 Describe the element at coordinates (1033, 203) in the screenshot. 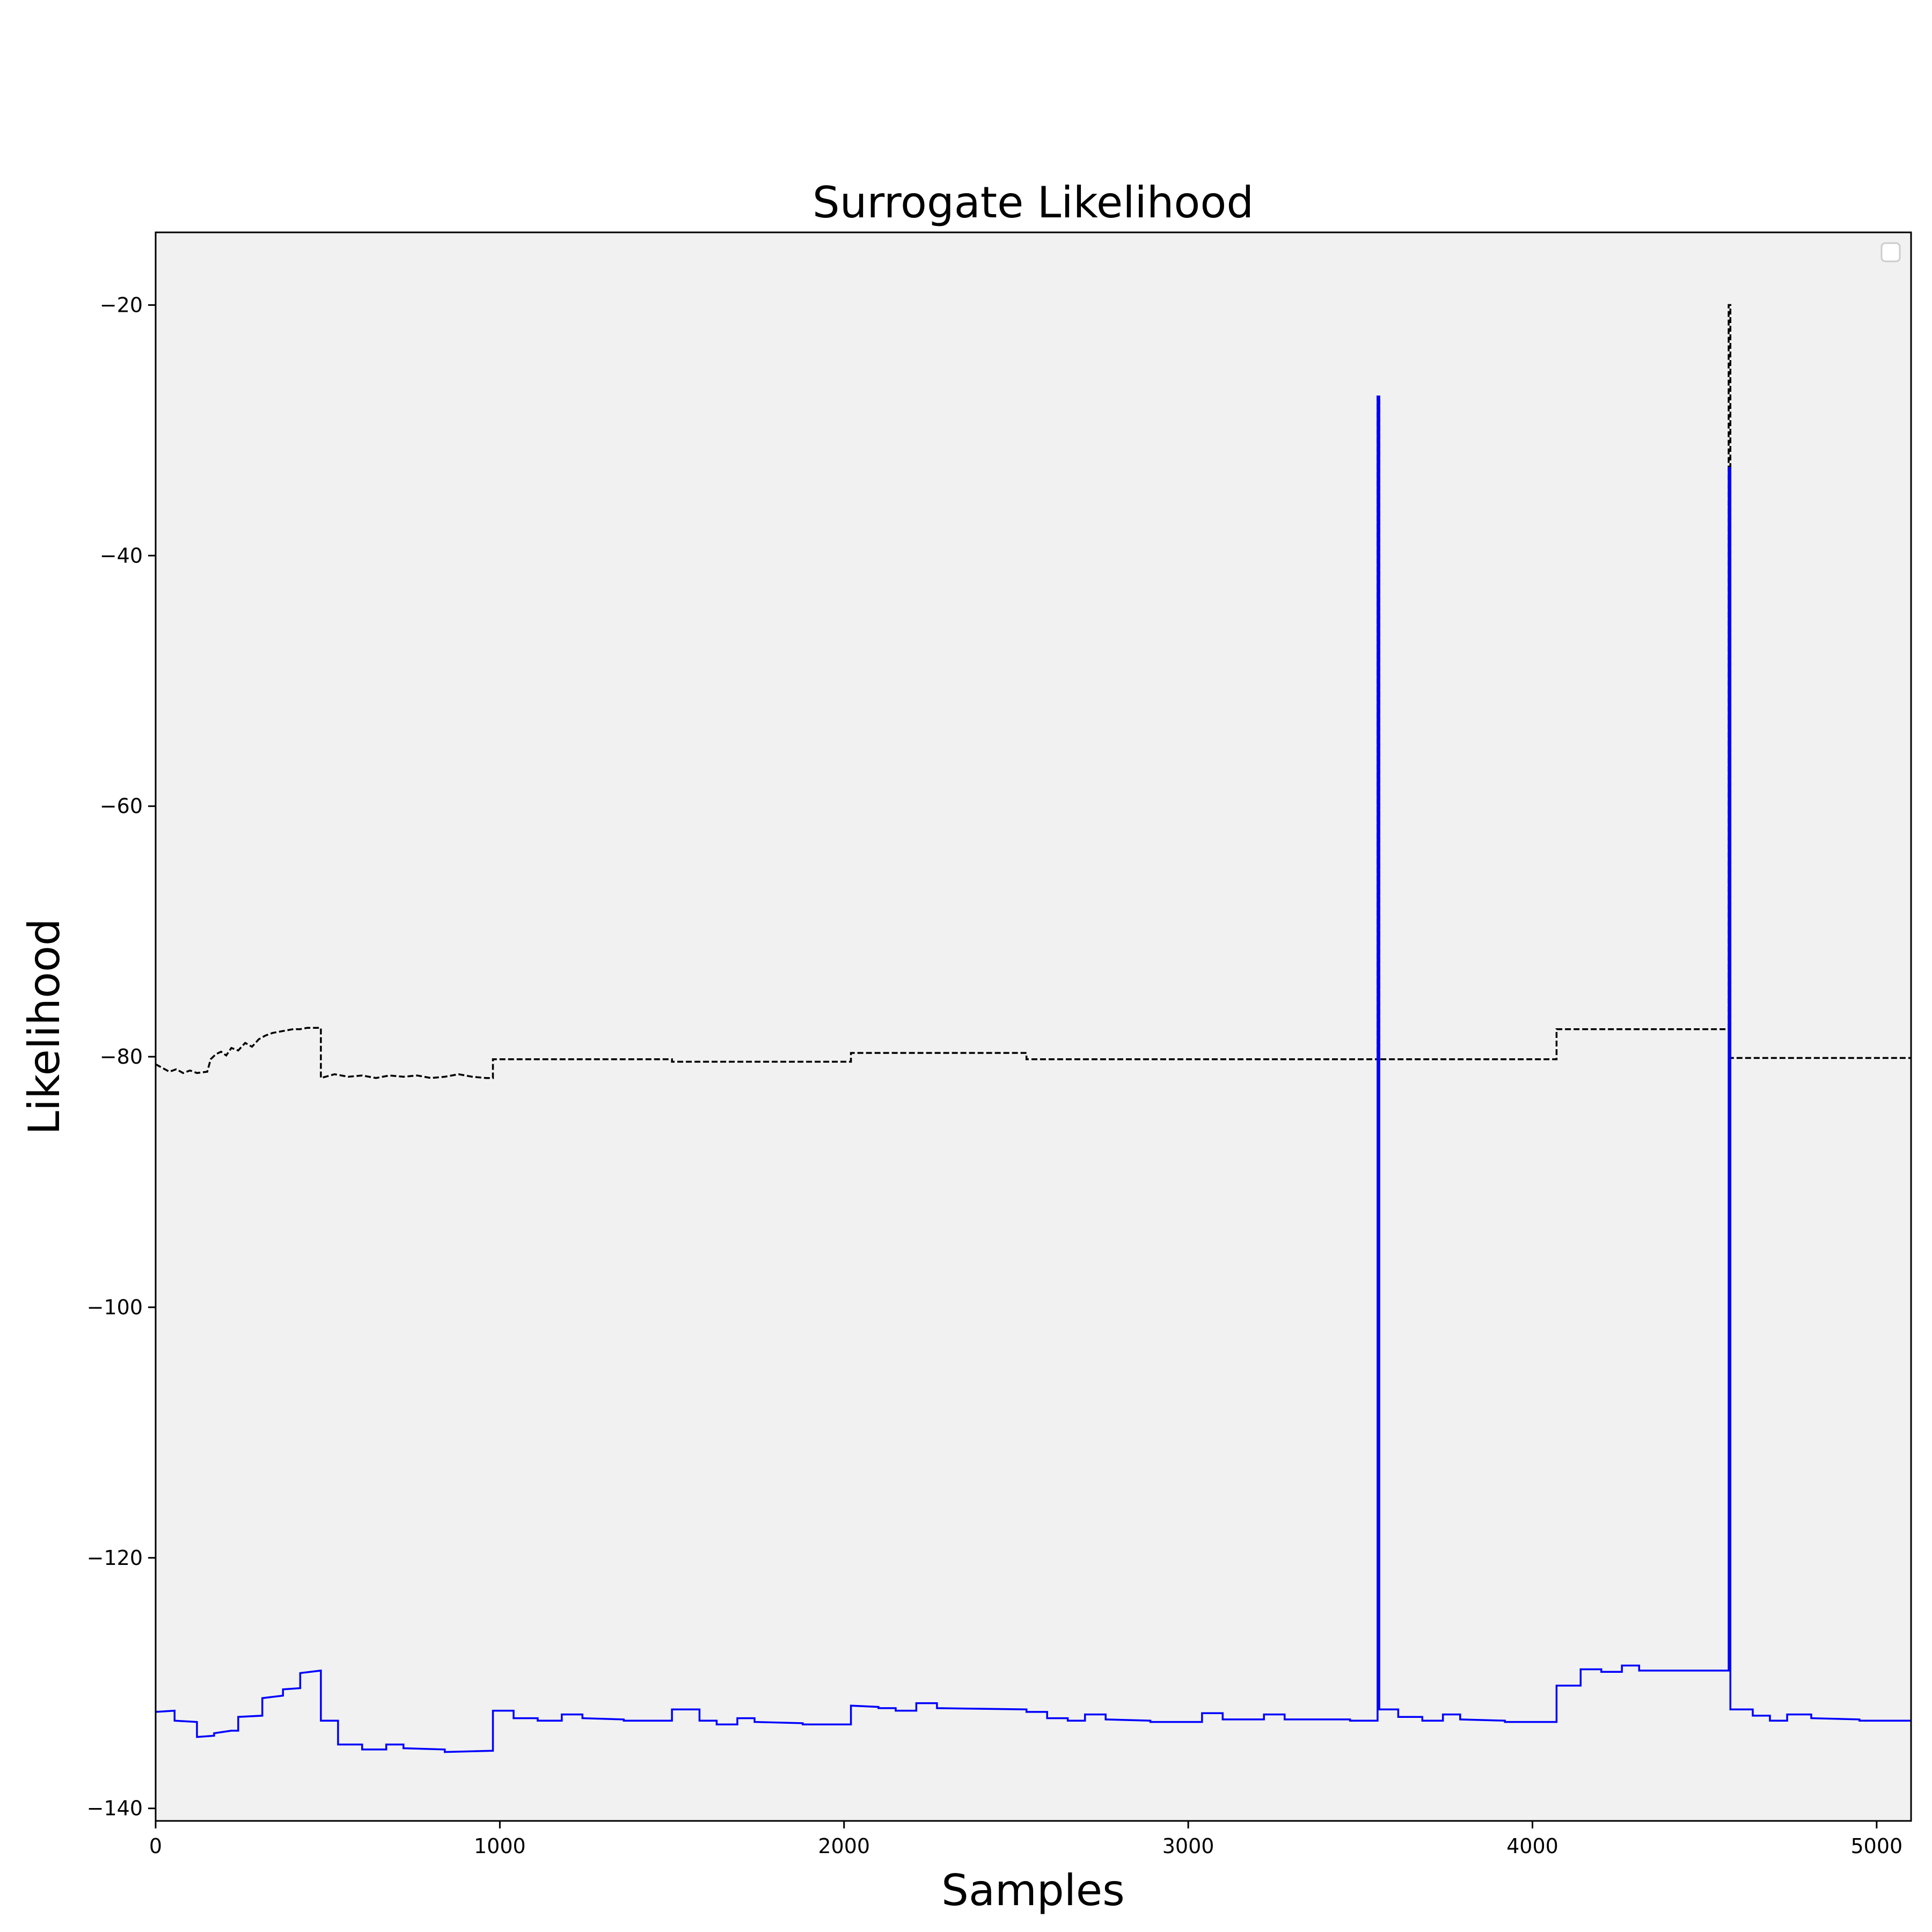

I see `chart-title: Surrogate Likelihood` at that location.